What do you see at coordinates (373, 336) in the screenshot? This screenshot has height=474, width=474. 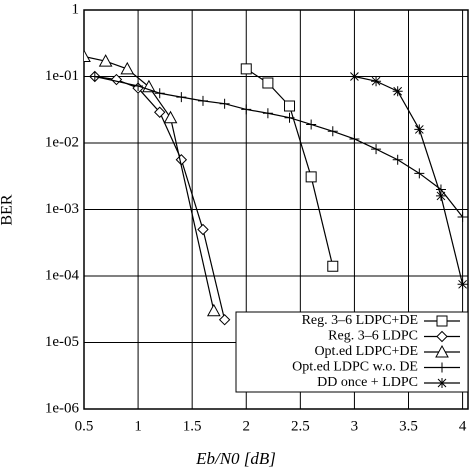 I see `legend-label: Reg. 3–6 LDPC` at bounding box center [373, 336].